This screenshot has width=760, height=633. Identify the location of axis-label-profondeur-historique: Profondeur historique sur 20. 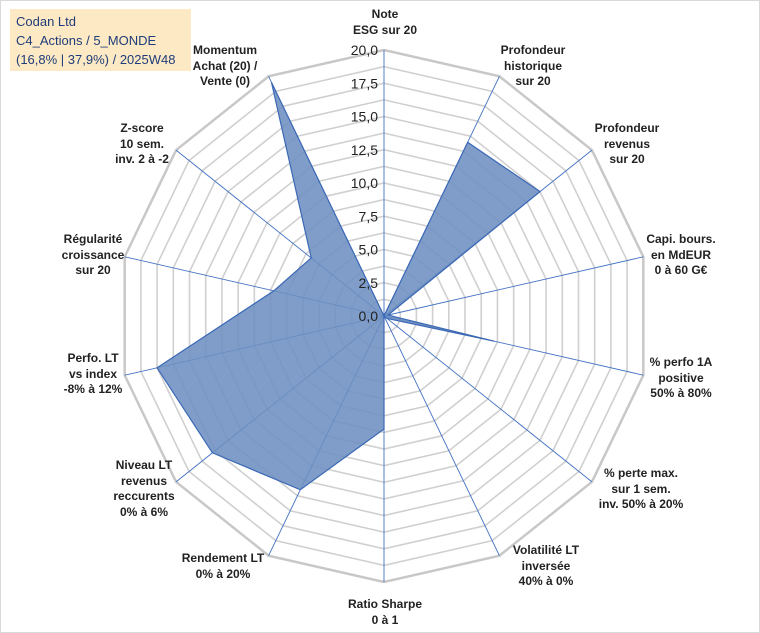
(533, 65).